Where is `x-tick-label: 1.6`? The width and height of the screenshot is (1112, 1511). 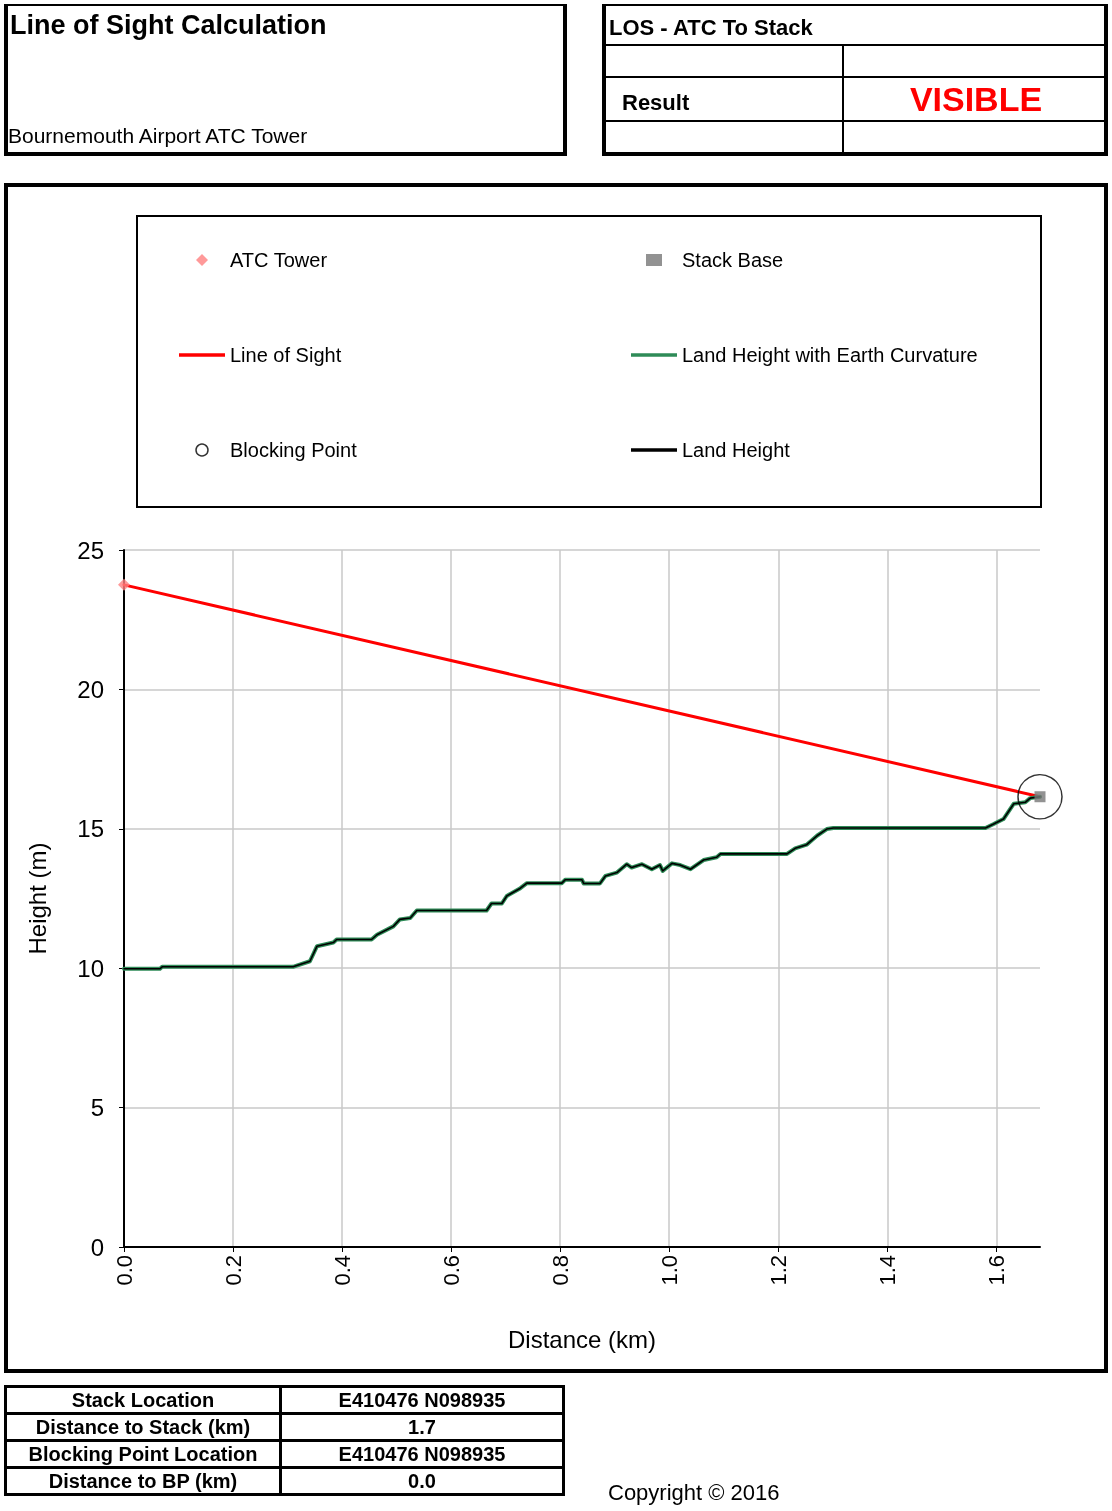
x-tick-label: 1.6 is located at coordinates (996, 1270).